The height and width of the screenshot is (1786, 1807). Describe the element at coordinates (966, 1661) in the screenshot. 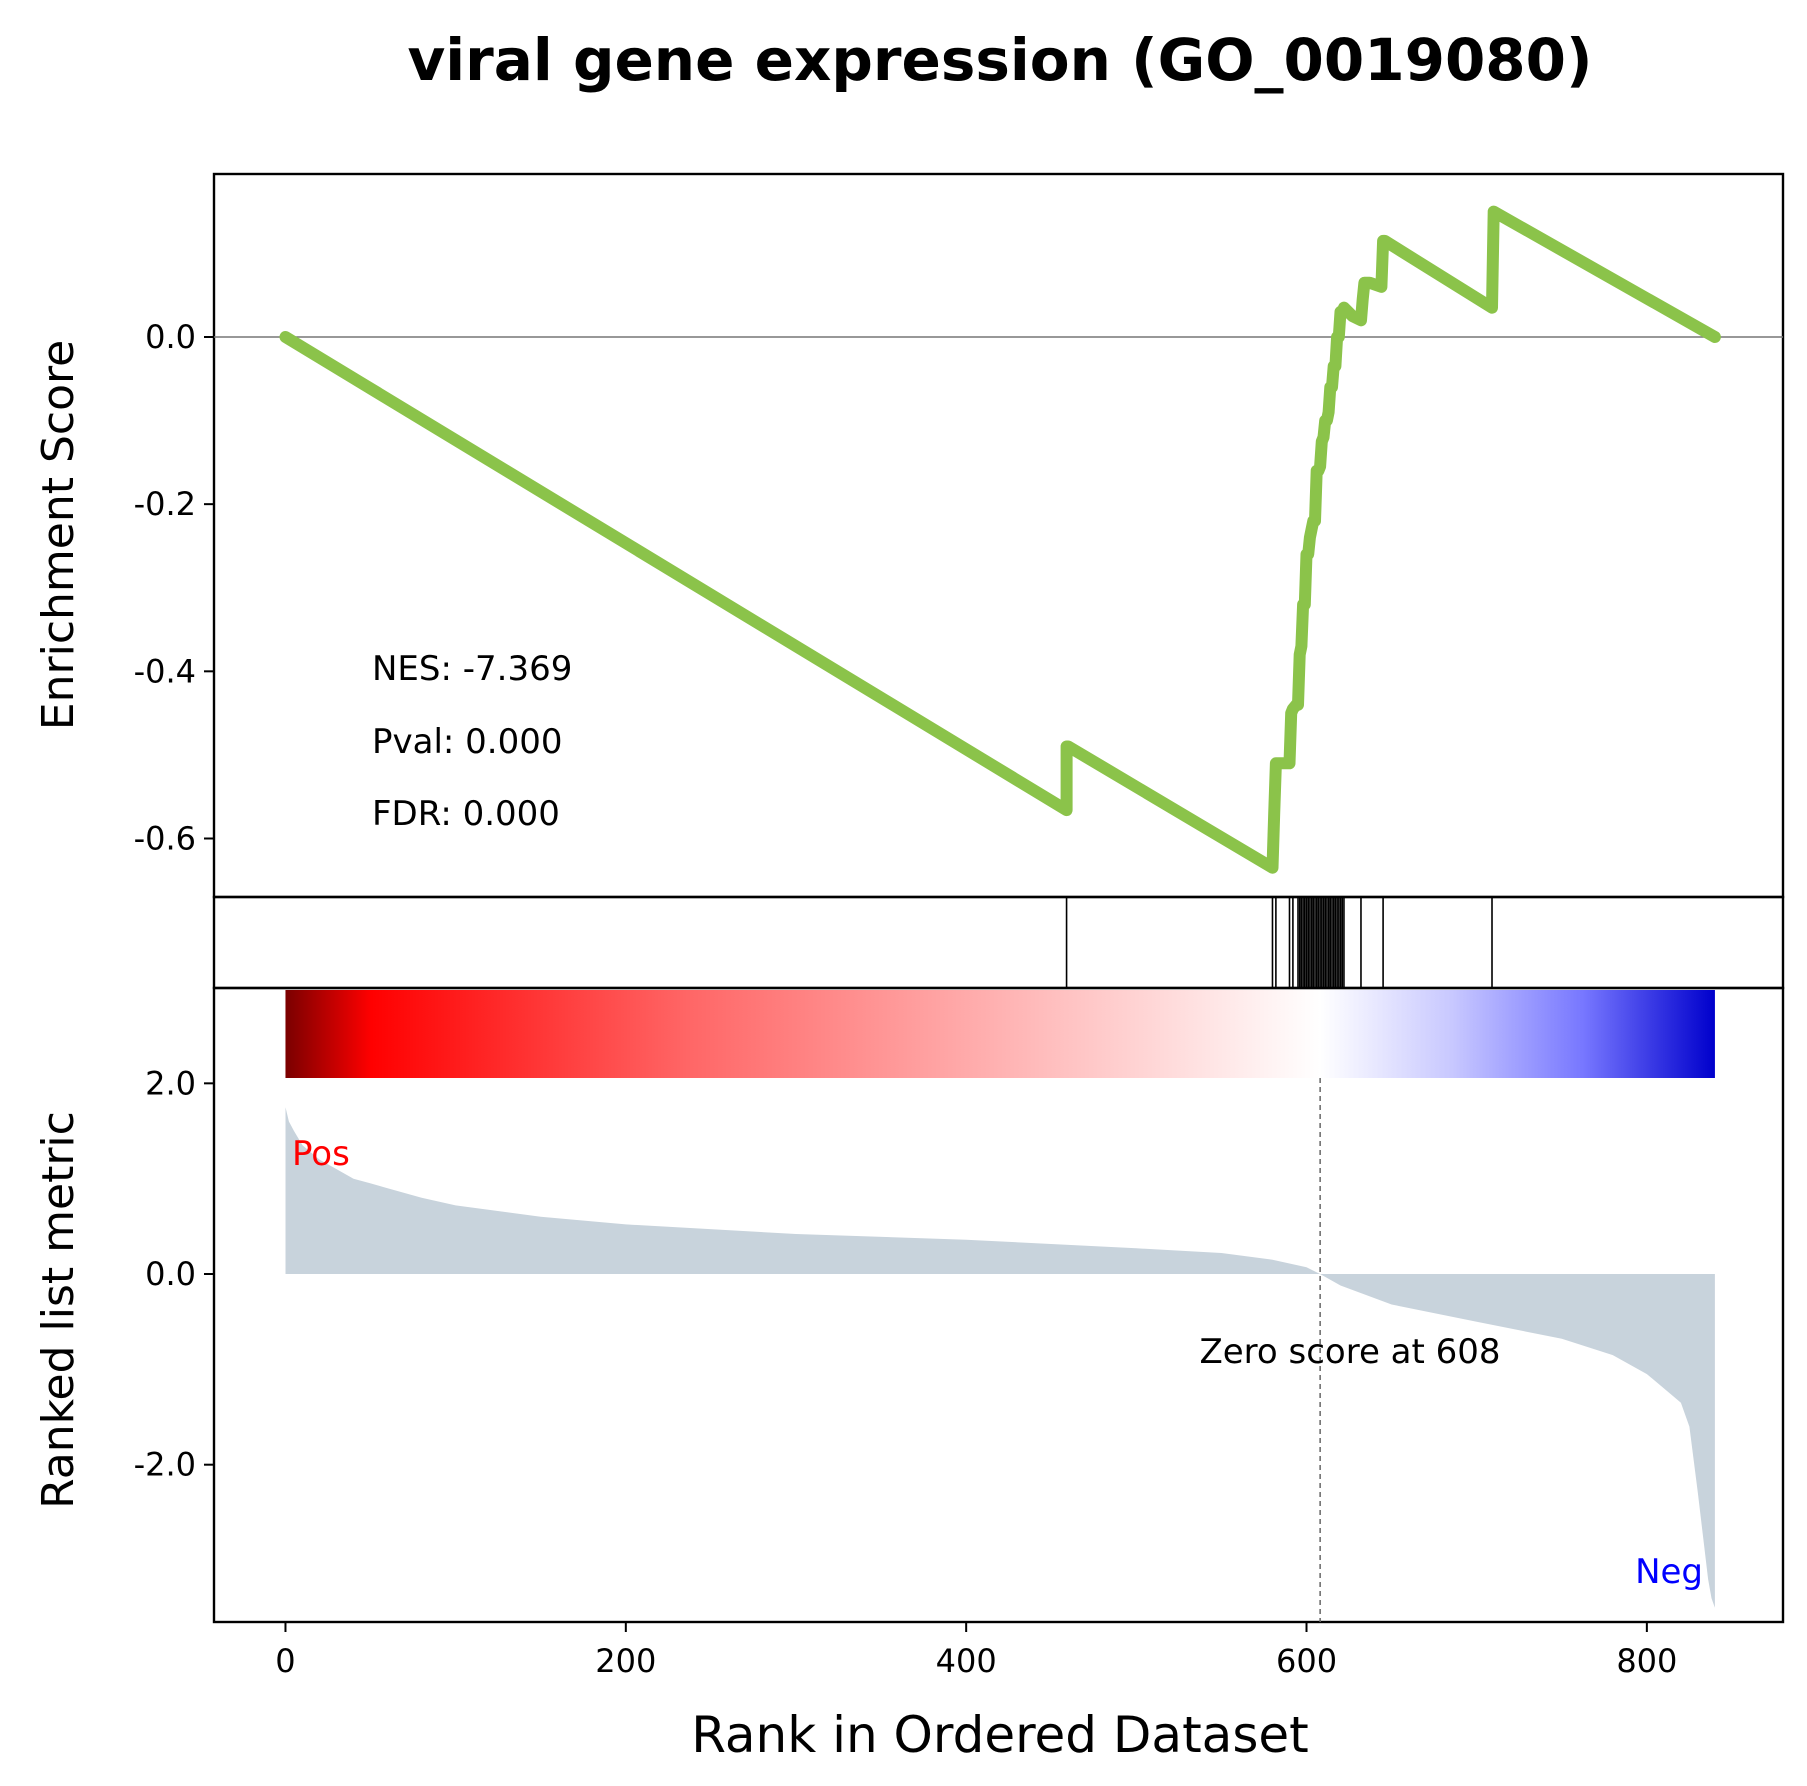

I see `x-tick-label: 400` at that location.